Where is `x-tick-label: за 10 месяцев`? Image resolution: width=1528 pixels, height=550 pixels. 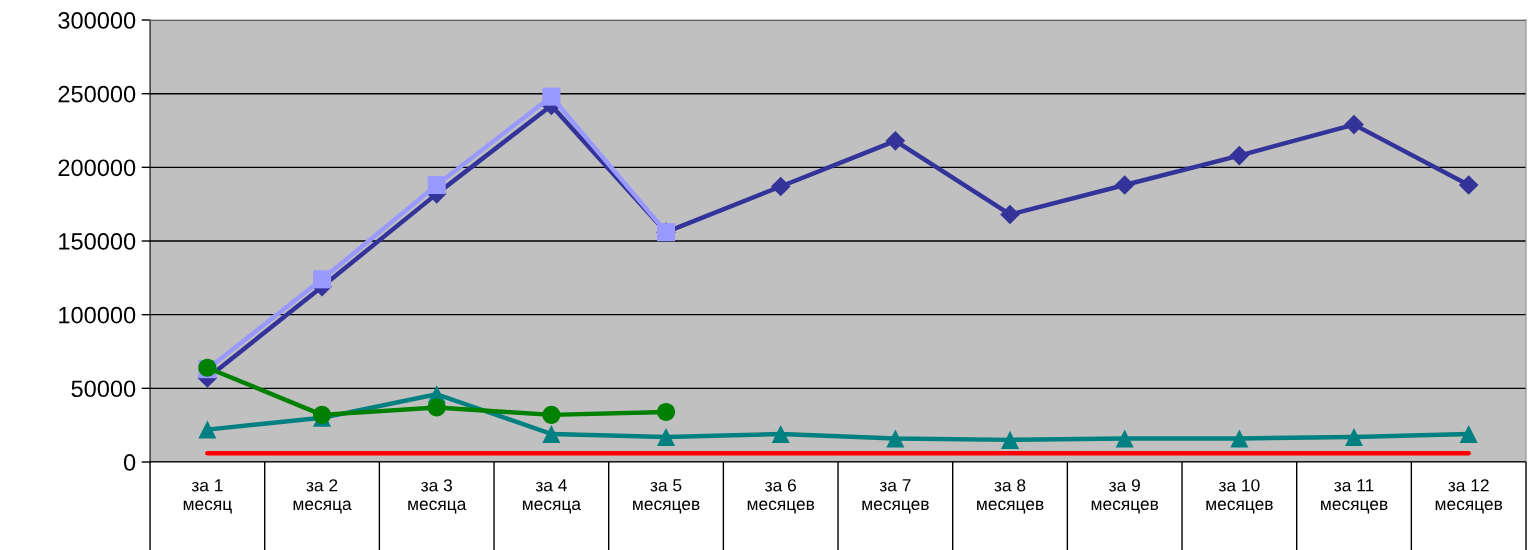
x-tick-label: за 10 месяцев is located at coordinates (1239, 496).